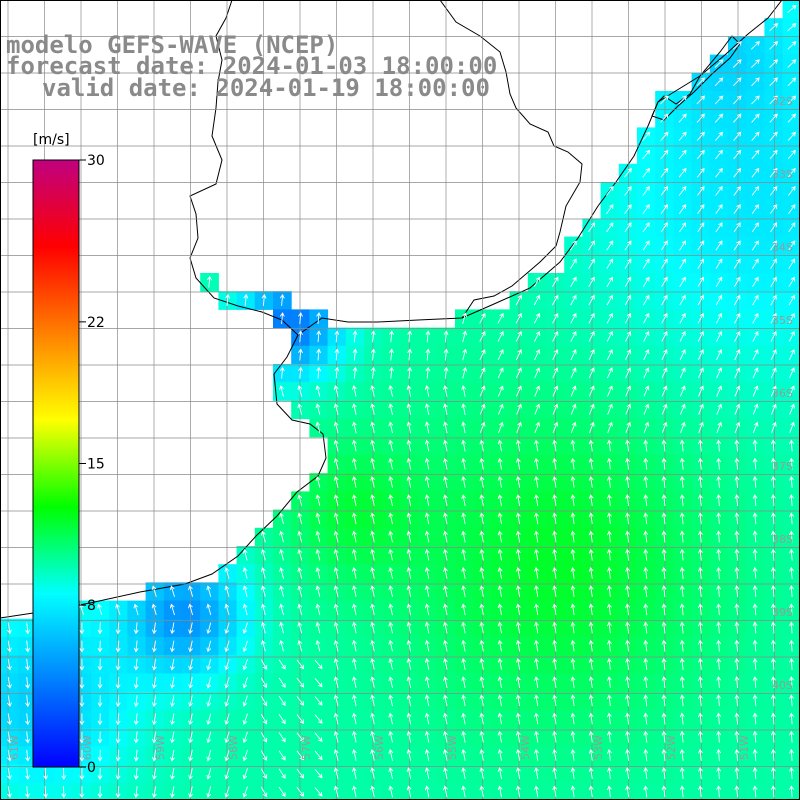  I want to click on latitude-label: 35S, so click(782, 320).